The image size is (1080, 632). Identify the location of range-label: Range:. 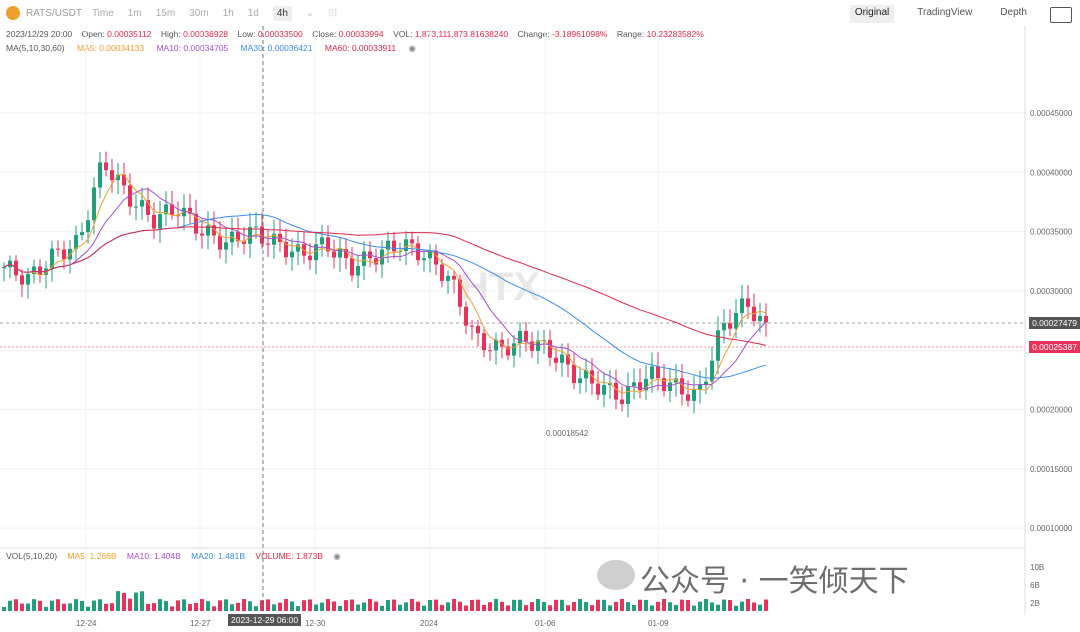
(630, 34).